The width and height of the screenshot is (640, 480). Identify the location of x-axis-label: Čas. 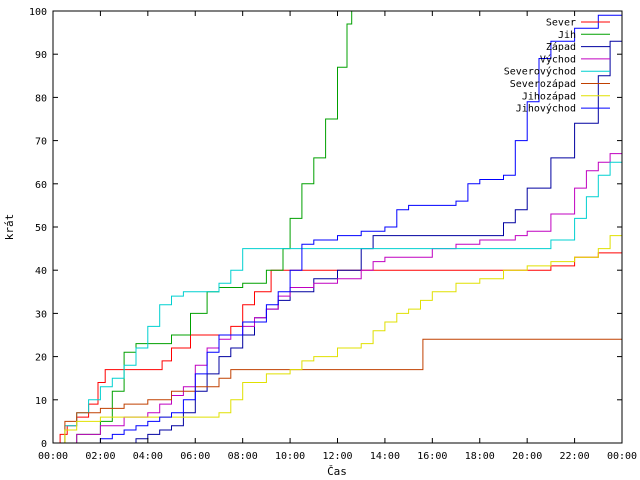
(337, 471).